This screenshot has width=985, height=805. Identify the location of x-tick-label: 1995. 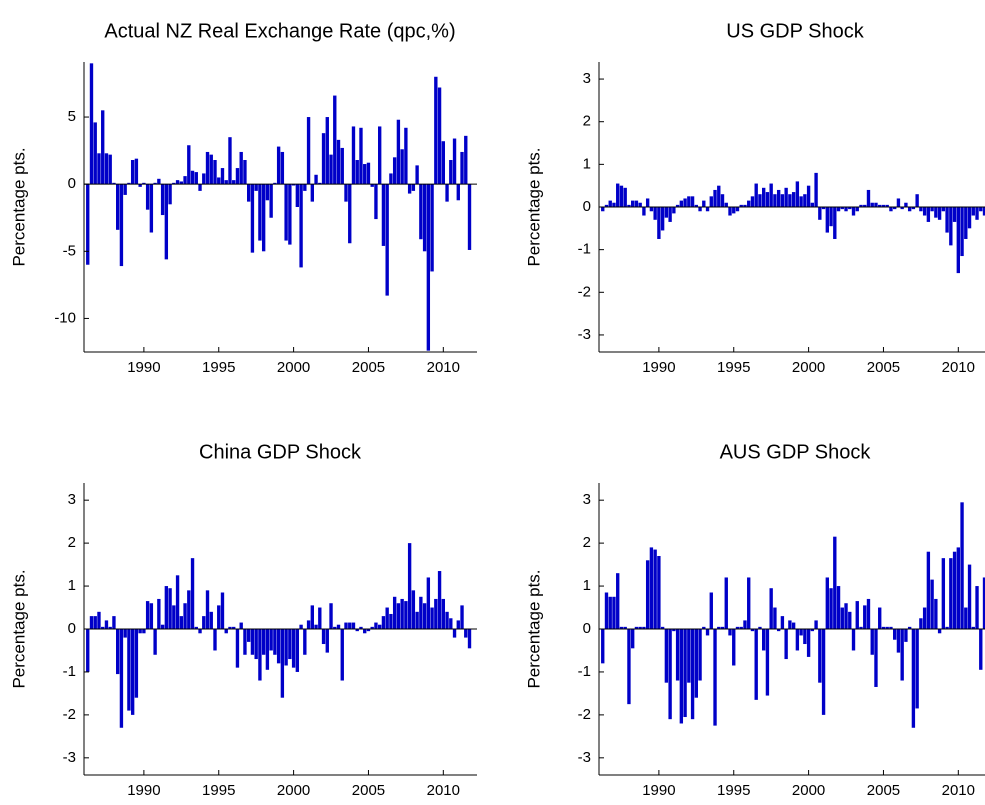
(218, 367).